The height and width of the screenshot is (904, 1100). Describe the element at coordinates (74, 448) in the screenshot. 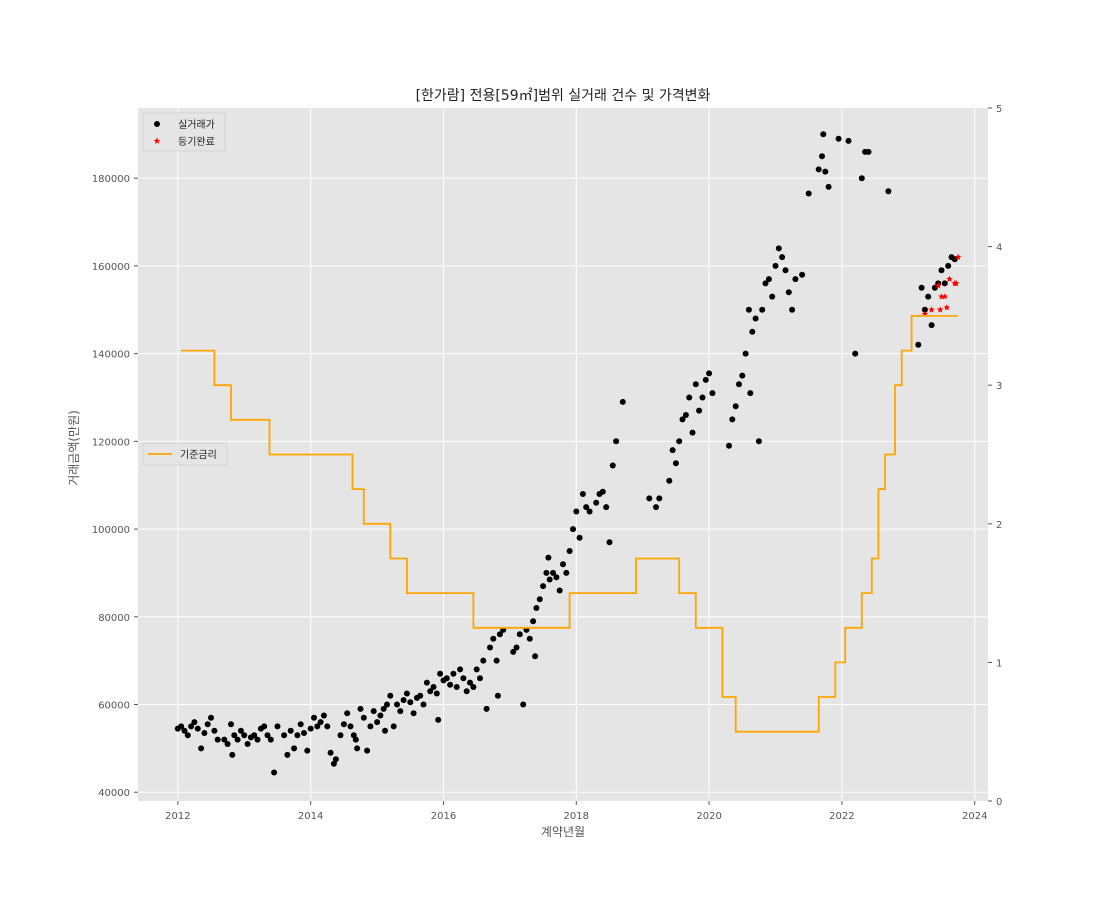

I see `y-axis-label: 거래금액(만원)` at that location.